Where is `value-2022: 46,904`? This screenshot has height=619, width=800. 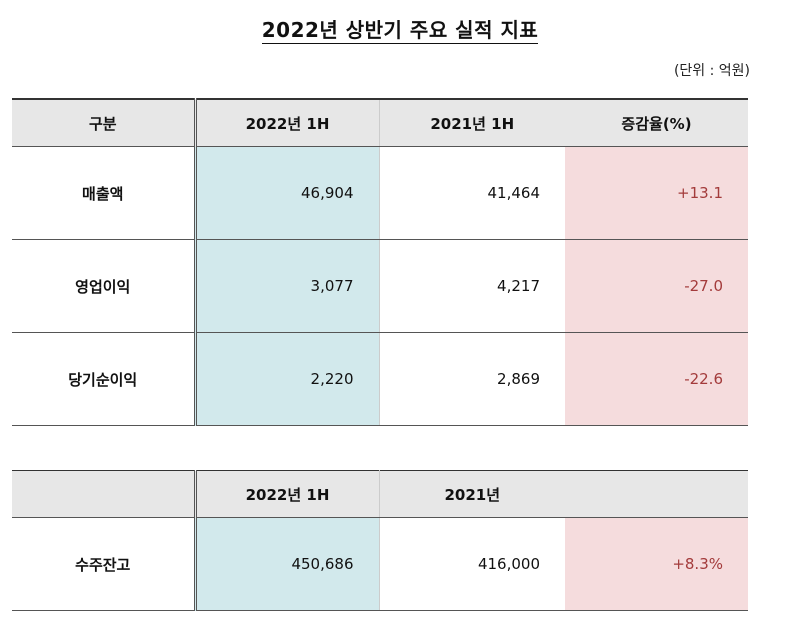 value-2022: 46,904 is located at coordinates (287, 193).